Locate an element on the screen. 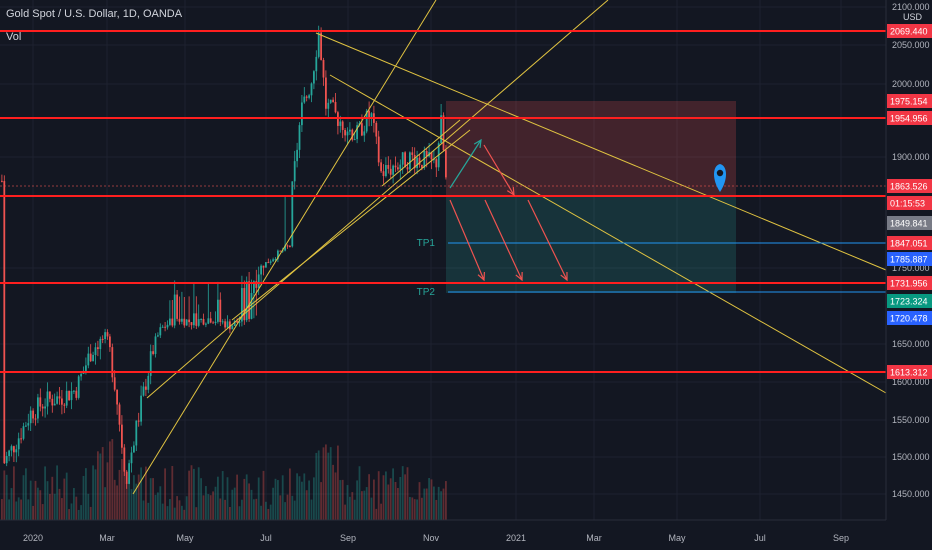 The width and height of the screenshot is (932, 550). price-tag-label: 1731.956 is located at coordinates (909, 284).